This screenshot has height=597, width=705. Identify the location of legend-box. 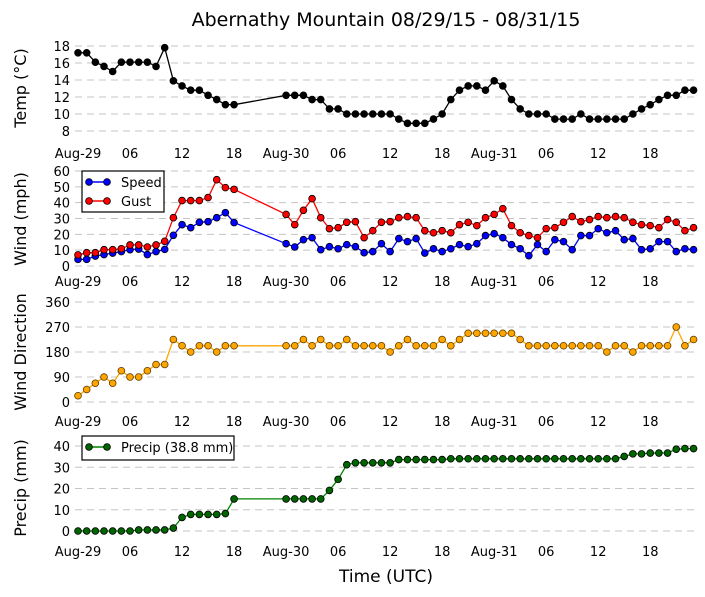
(123, 191).